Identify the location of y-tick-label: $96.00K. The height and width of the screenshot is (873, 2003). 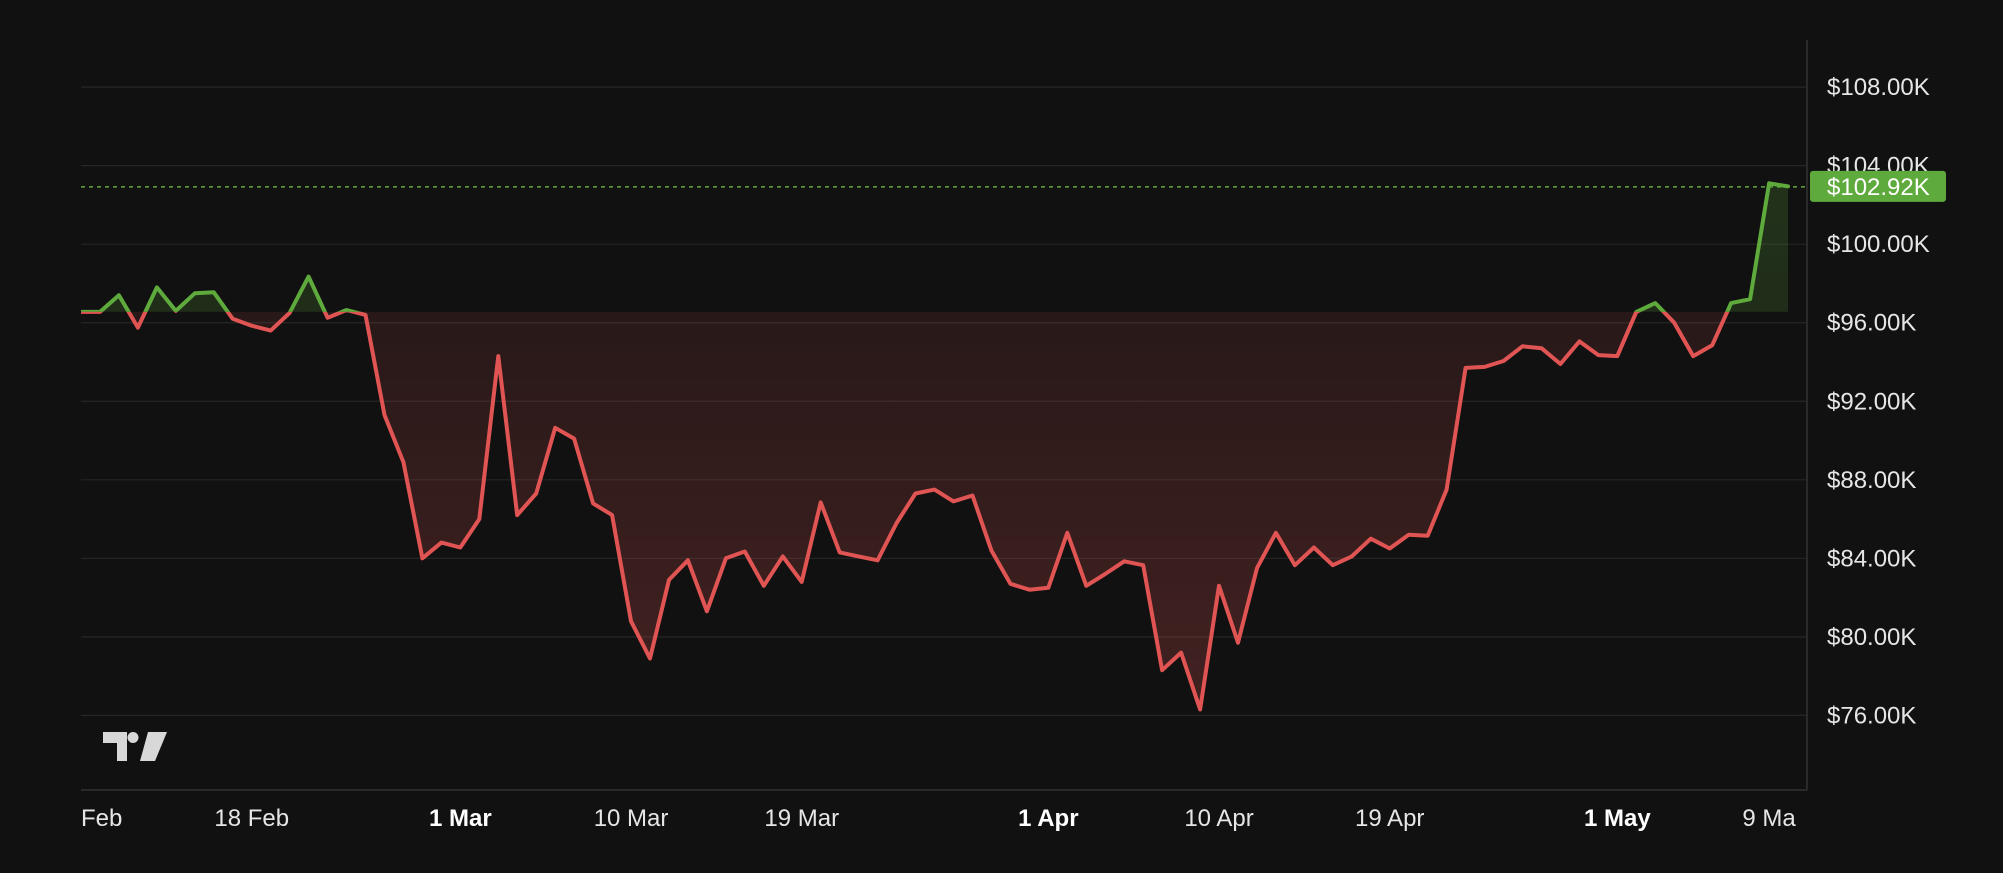
(1871, 323).